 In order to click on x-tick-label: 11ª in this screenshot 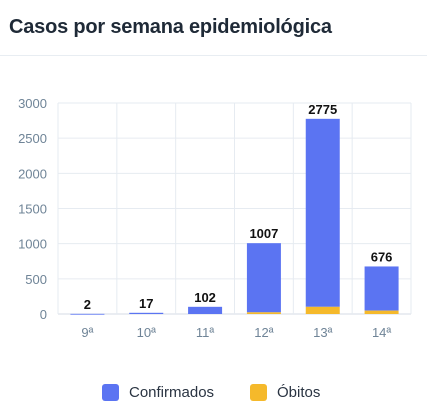, I will do `click(205, 332)`.